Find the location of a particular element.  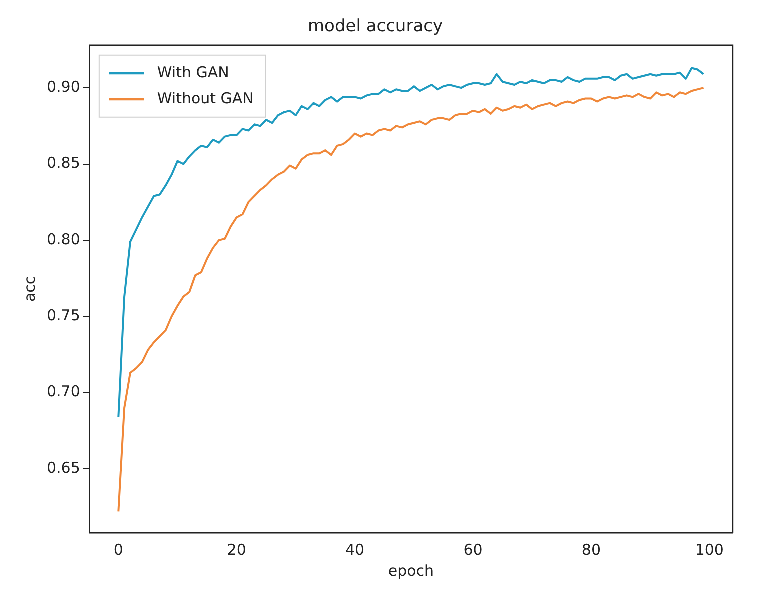

x-tick-label: 100 is located at coordinates (709, 549).